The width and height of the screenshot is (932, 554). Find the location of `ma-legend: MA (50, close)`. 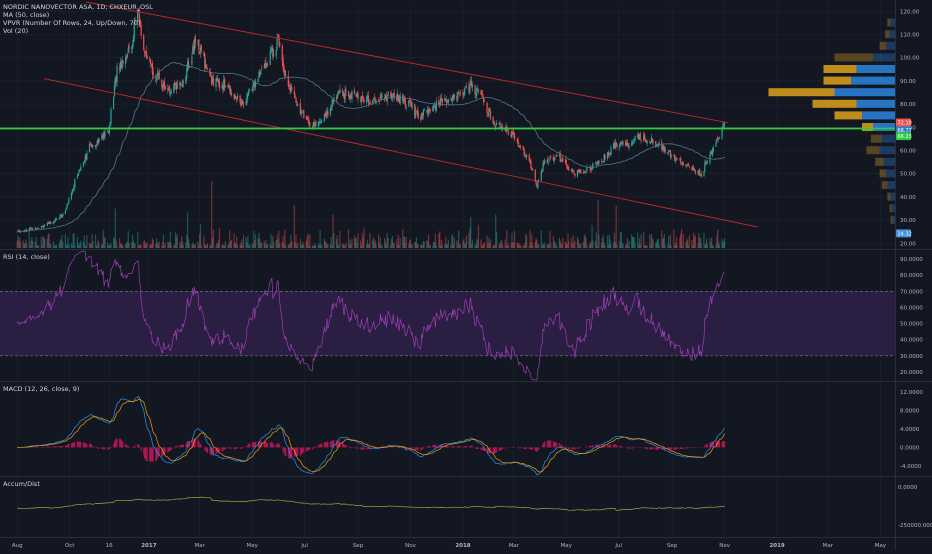

ma-legend: MA (50, close) is located at coordinates (78, 15).